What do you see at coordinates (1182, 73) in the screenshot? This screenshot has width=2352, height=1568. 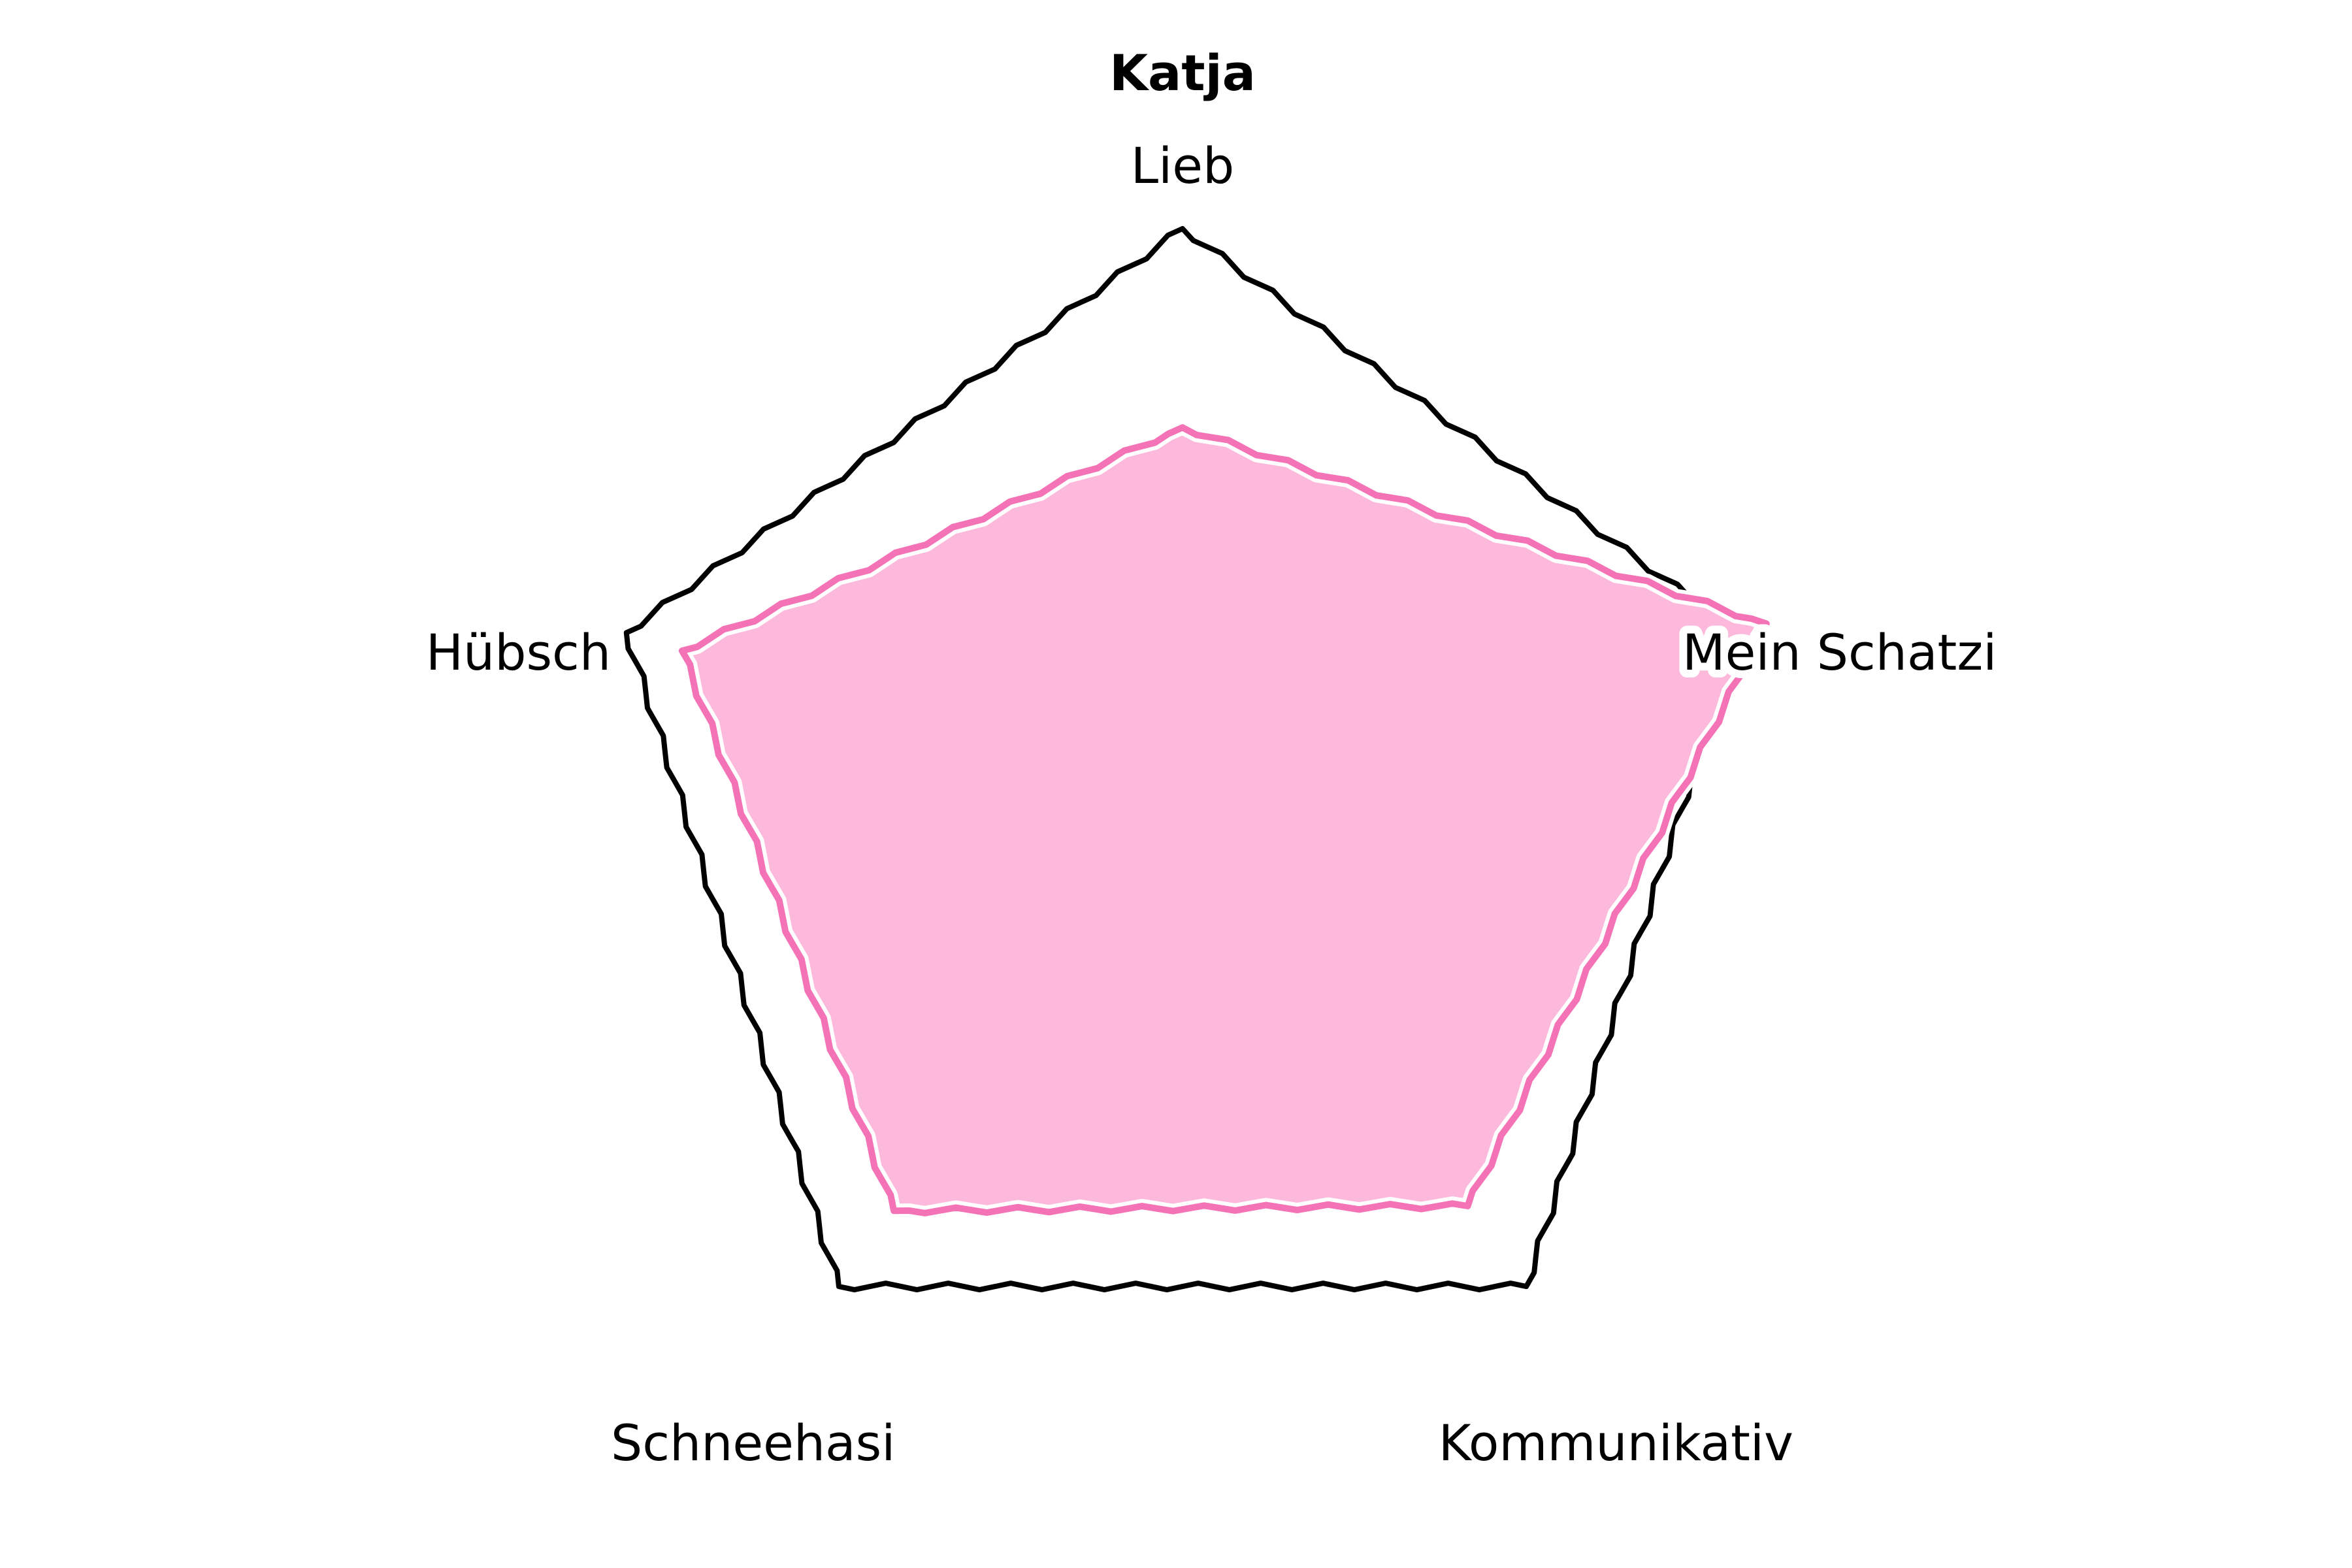 I see `chart-title: Katja` at bounding box center [1182, 73].